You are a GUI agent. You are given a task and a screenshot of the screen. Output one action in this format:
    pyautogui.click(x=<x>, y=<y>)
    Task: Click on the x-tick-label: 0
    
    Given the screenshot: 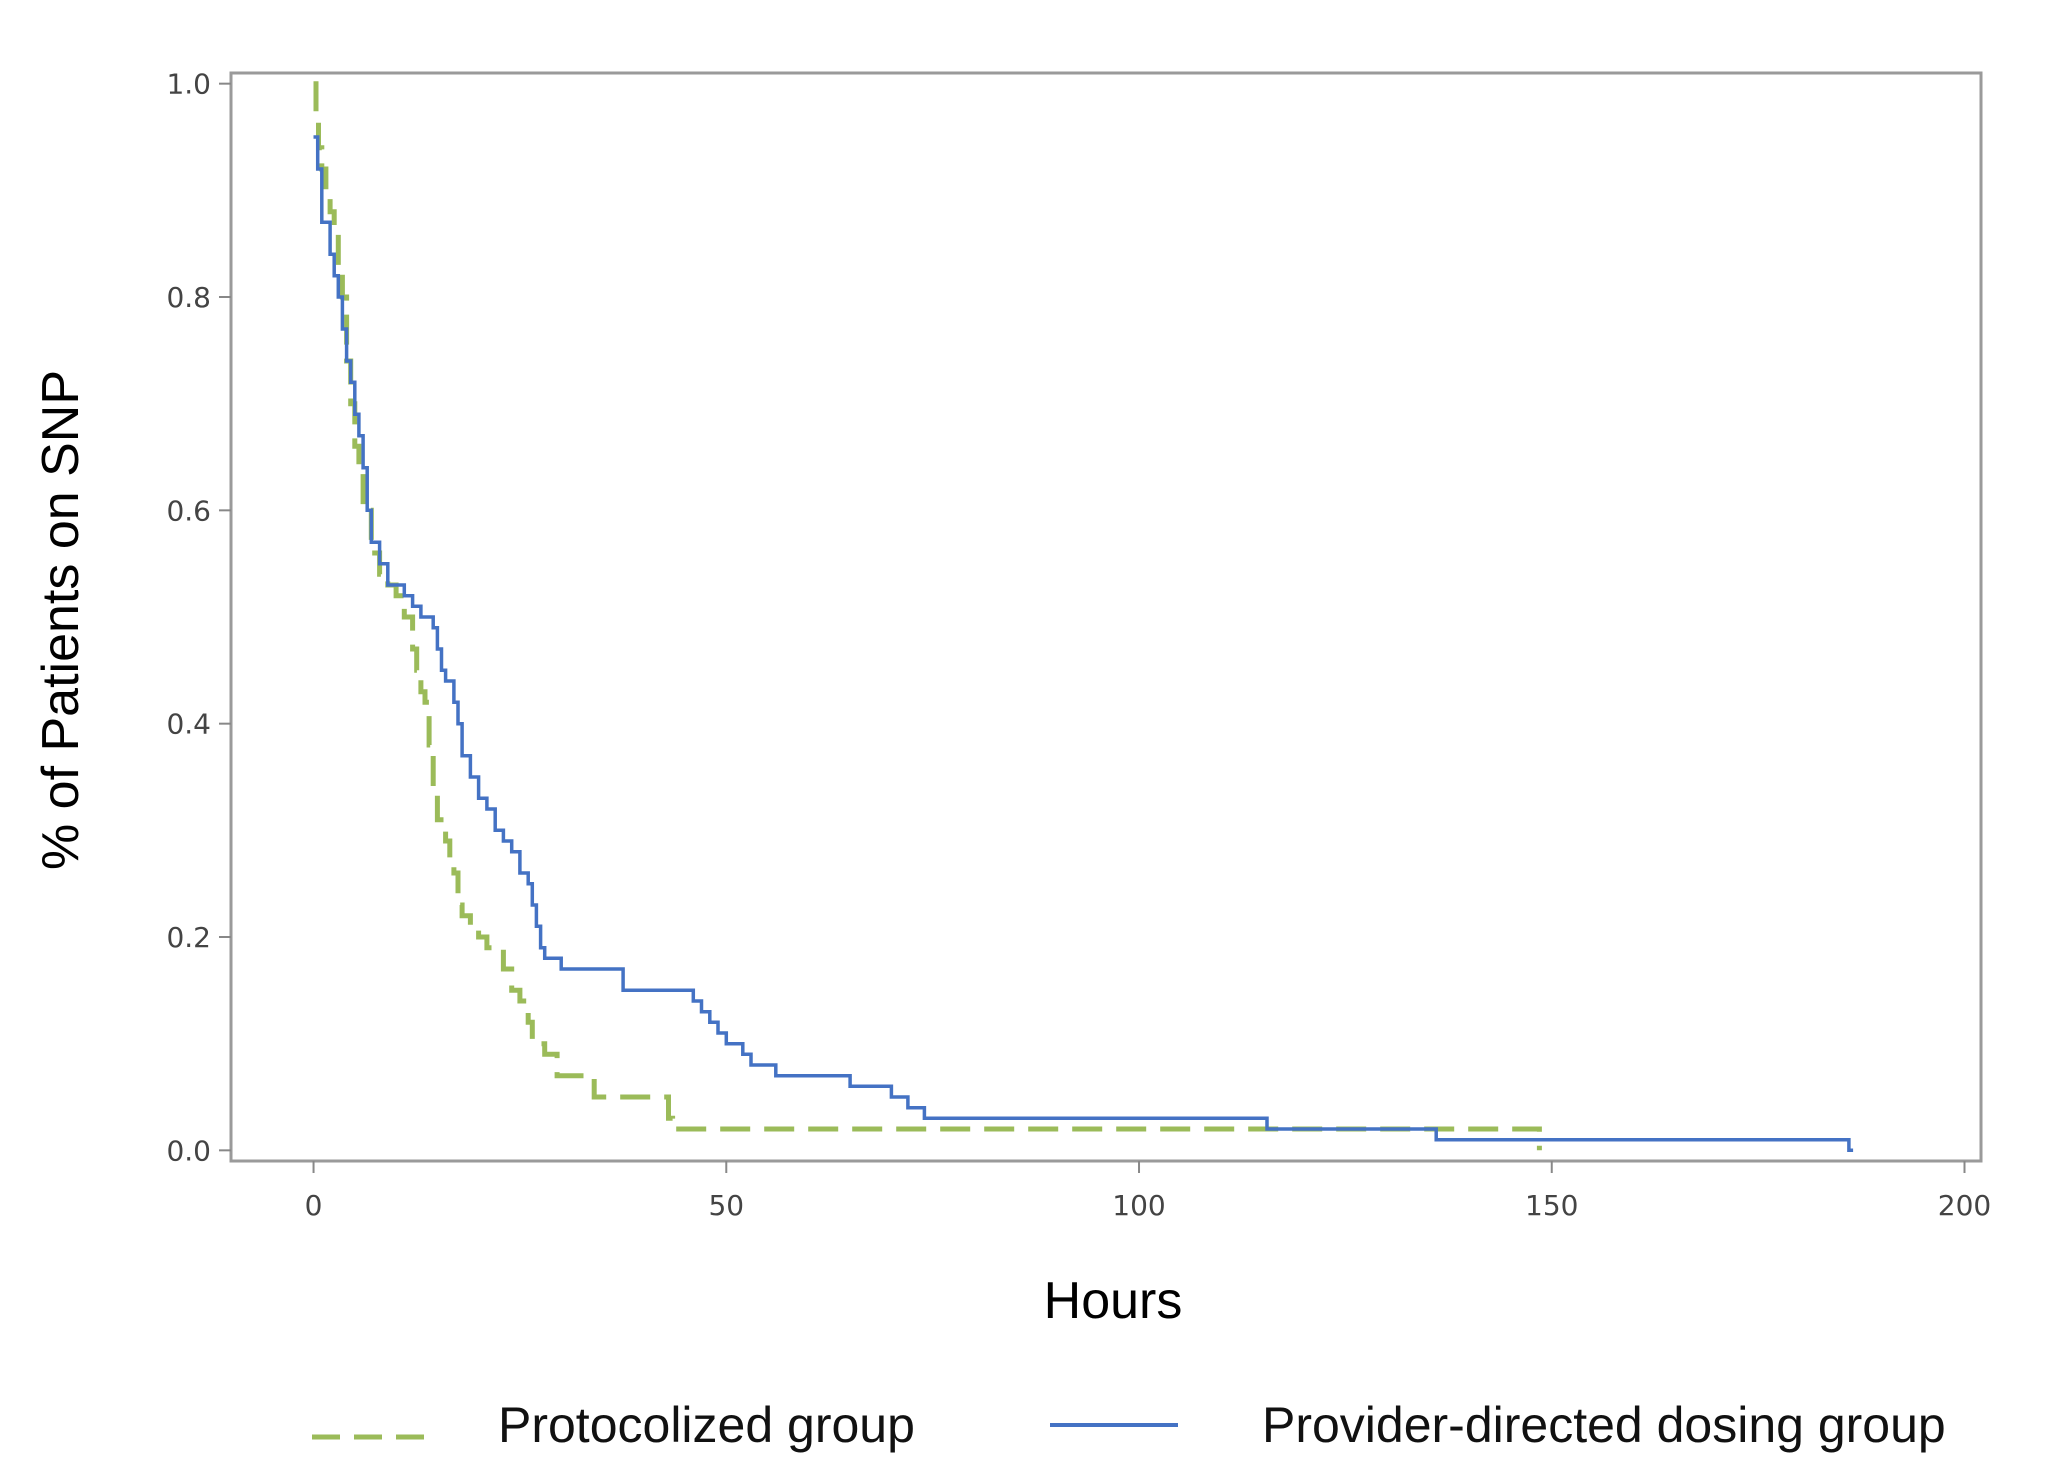 What is the action you would take?
    pyautogui.click(x=314, y=1205)
    